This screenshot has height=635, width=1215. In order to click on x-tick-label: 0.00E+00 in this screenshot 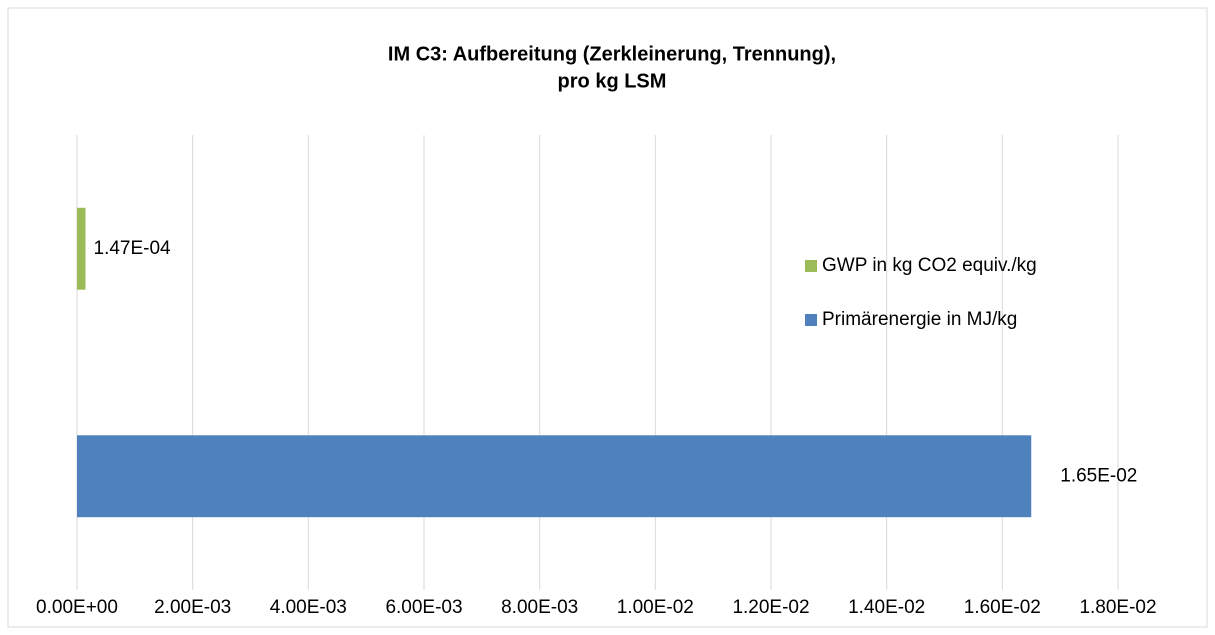, I will do `click(77, 607)`.